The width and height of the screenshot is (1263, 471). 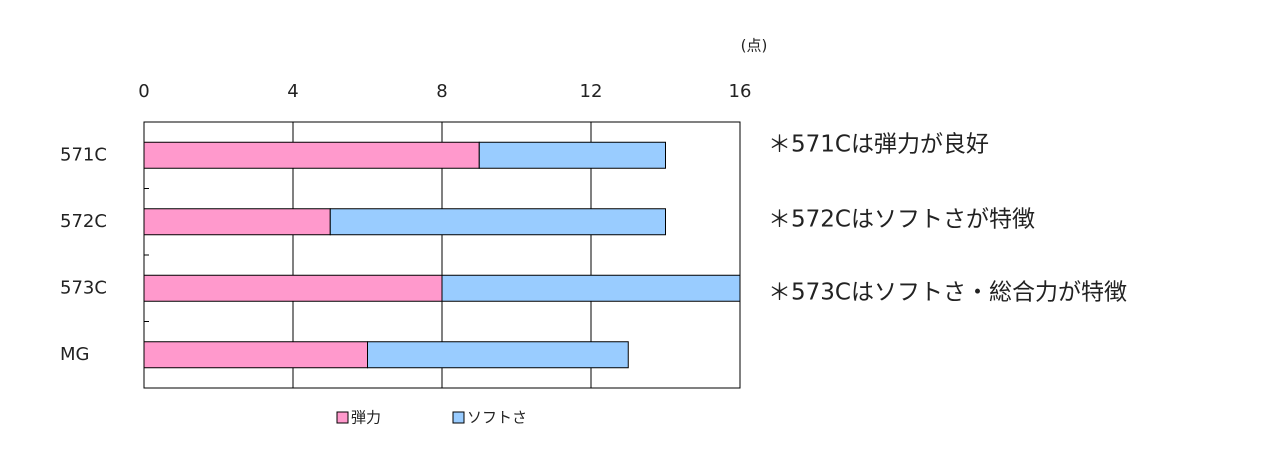 I want to click on x-tick-label: 0, so click(x=143, y=91).